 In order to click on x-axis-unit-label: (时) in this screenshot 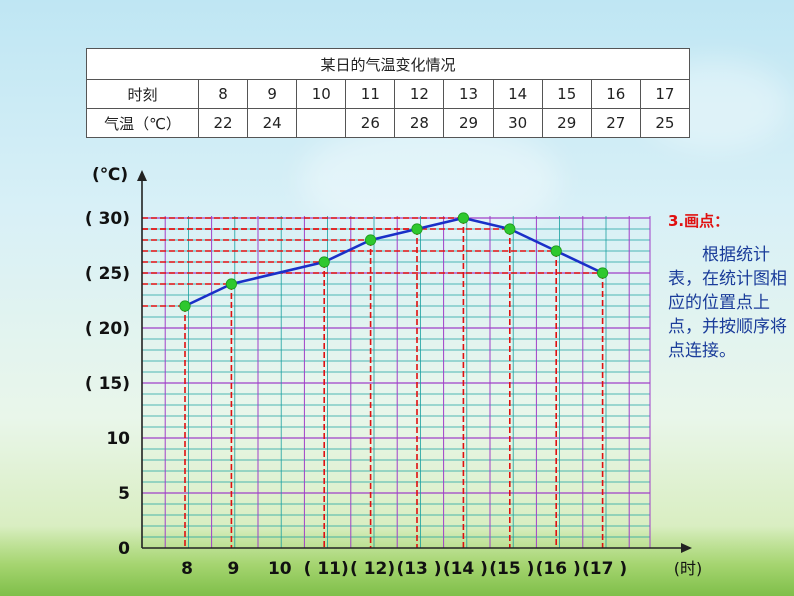, I will do `click(688, 568)`.